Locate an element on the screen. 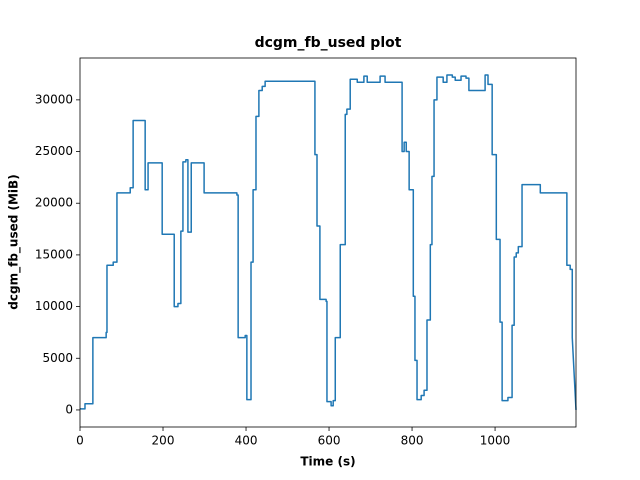 This screenshot has height=480, width=640. y-axis-label: dcgm_fb_used (MiB) is located at coordinates (14, 241).